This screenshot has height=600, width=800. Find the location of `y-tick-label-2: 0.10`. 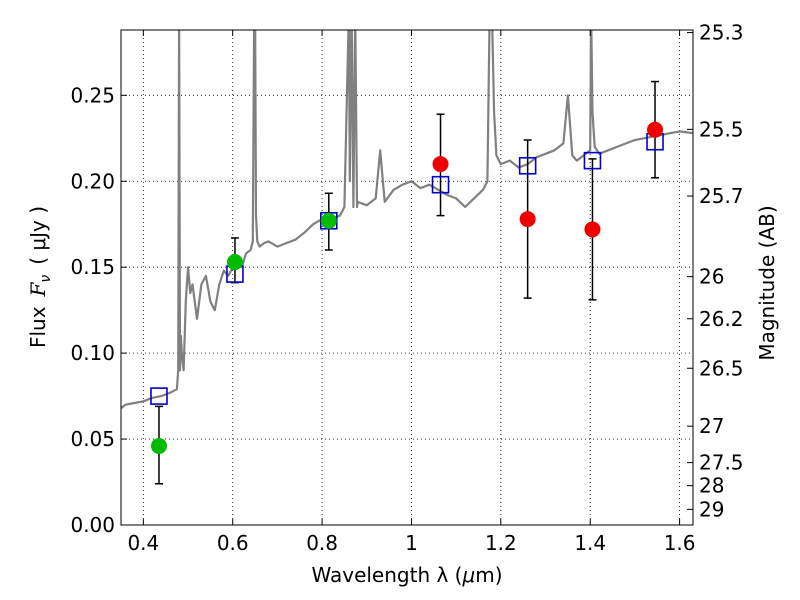

y-tick-label-2: 0.10 is located at coordinates (92, 353).